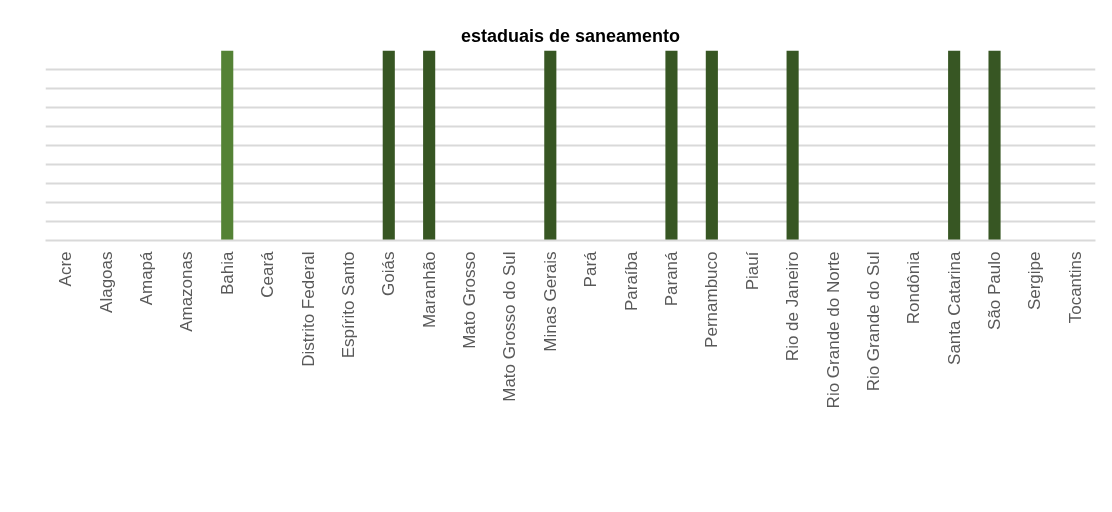  What do you see at coordinates (308, 309) in the screenshot?
I see `x-tick-label: Distrito Federal` at bounding box center [308, 309].